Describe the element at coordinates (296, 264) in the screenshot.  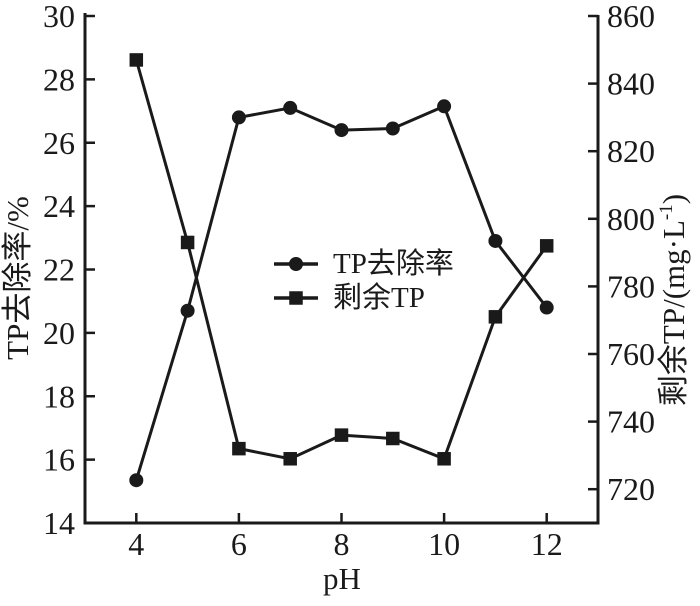
I see `legend-marker-circle` at that location.